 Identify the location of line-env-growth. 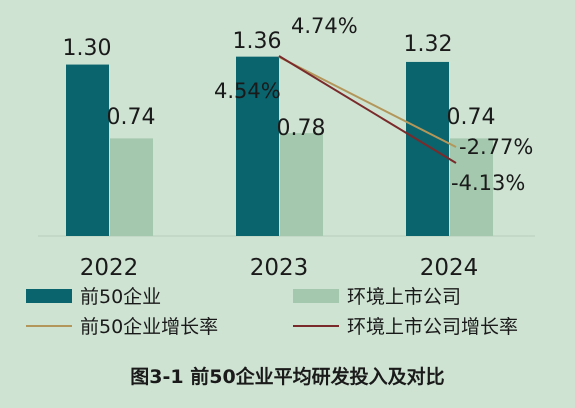
(367, 109).